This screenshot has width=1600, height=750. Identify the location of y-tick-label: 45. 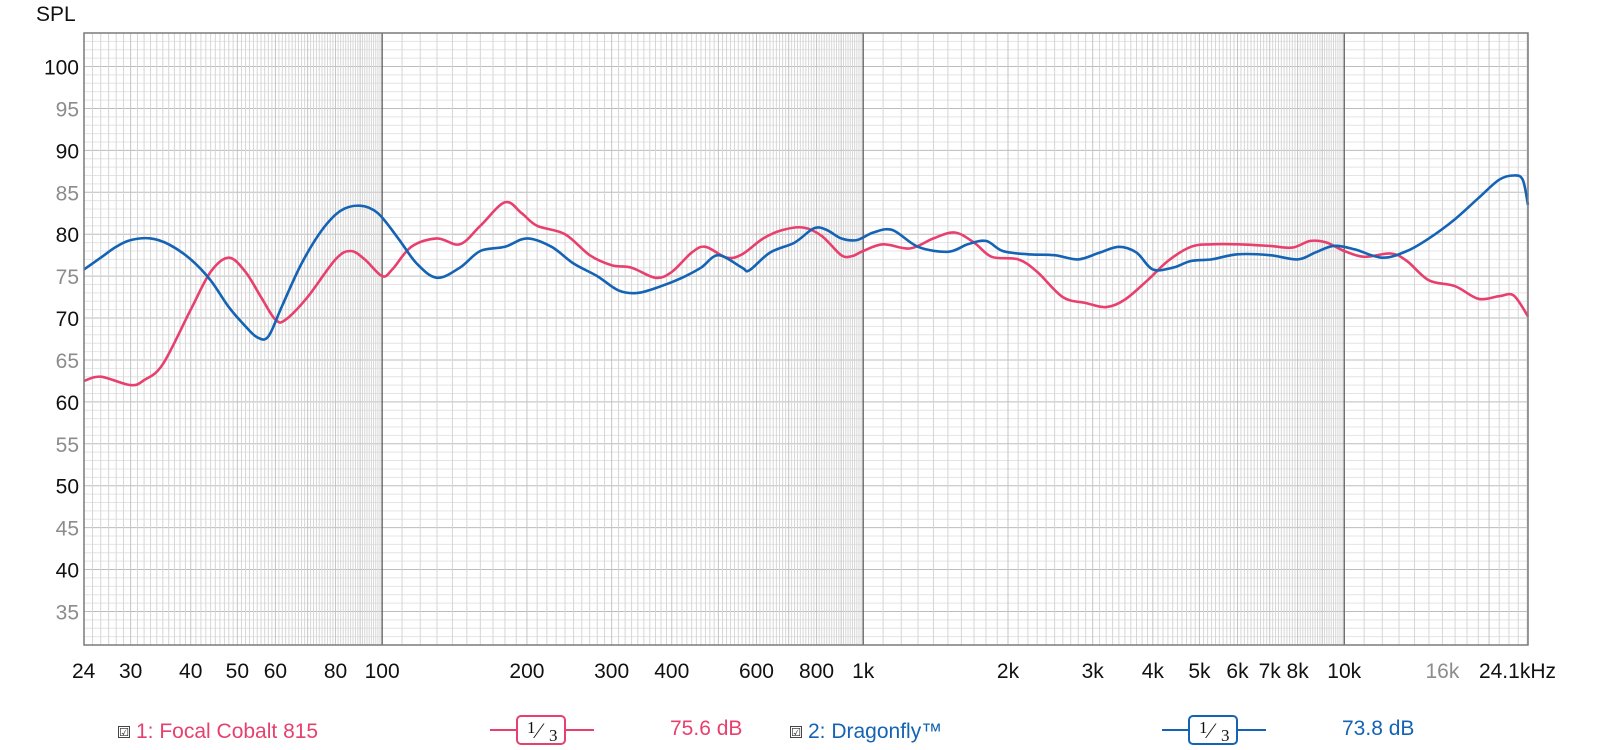
(67, 529).